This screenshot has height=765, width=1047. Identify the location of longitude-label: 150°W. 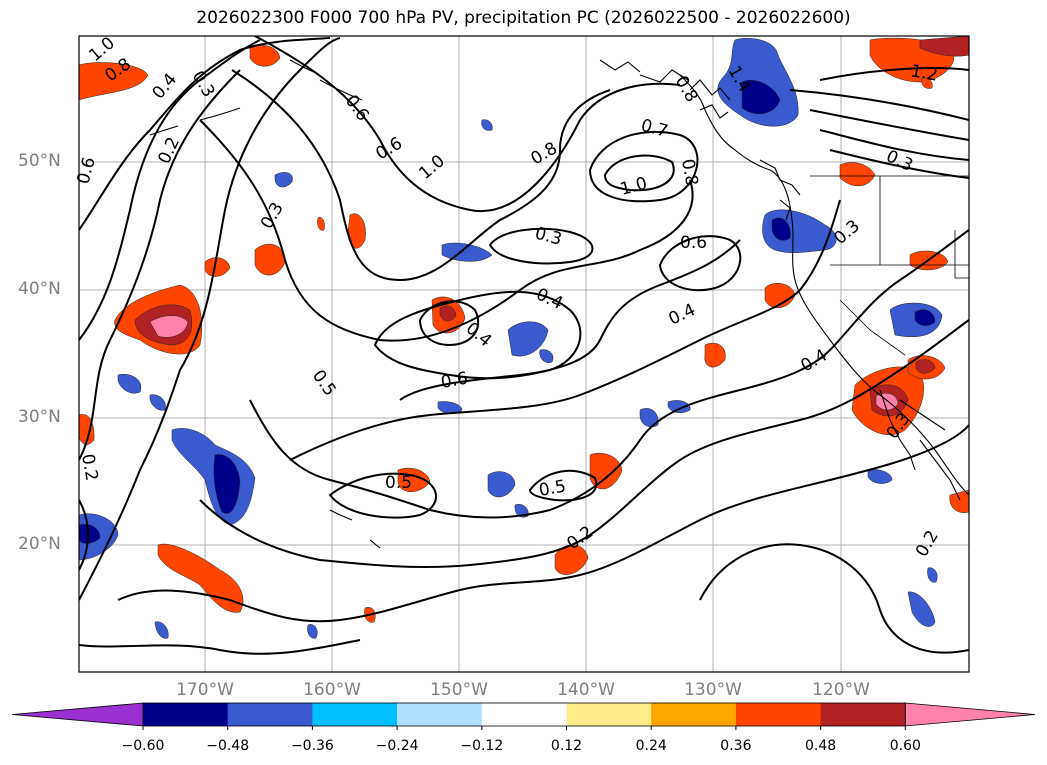
(459, 690).